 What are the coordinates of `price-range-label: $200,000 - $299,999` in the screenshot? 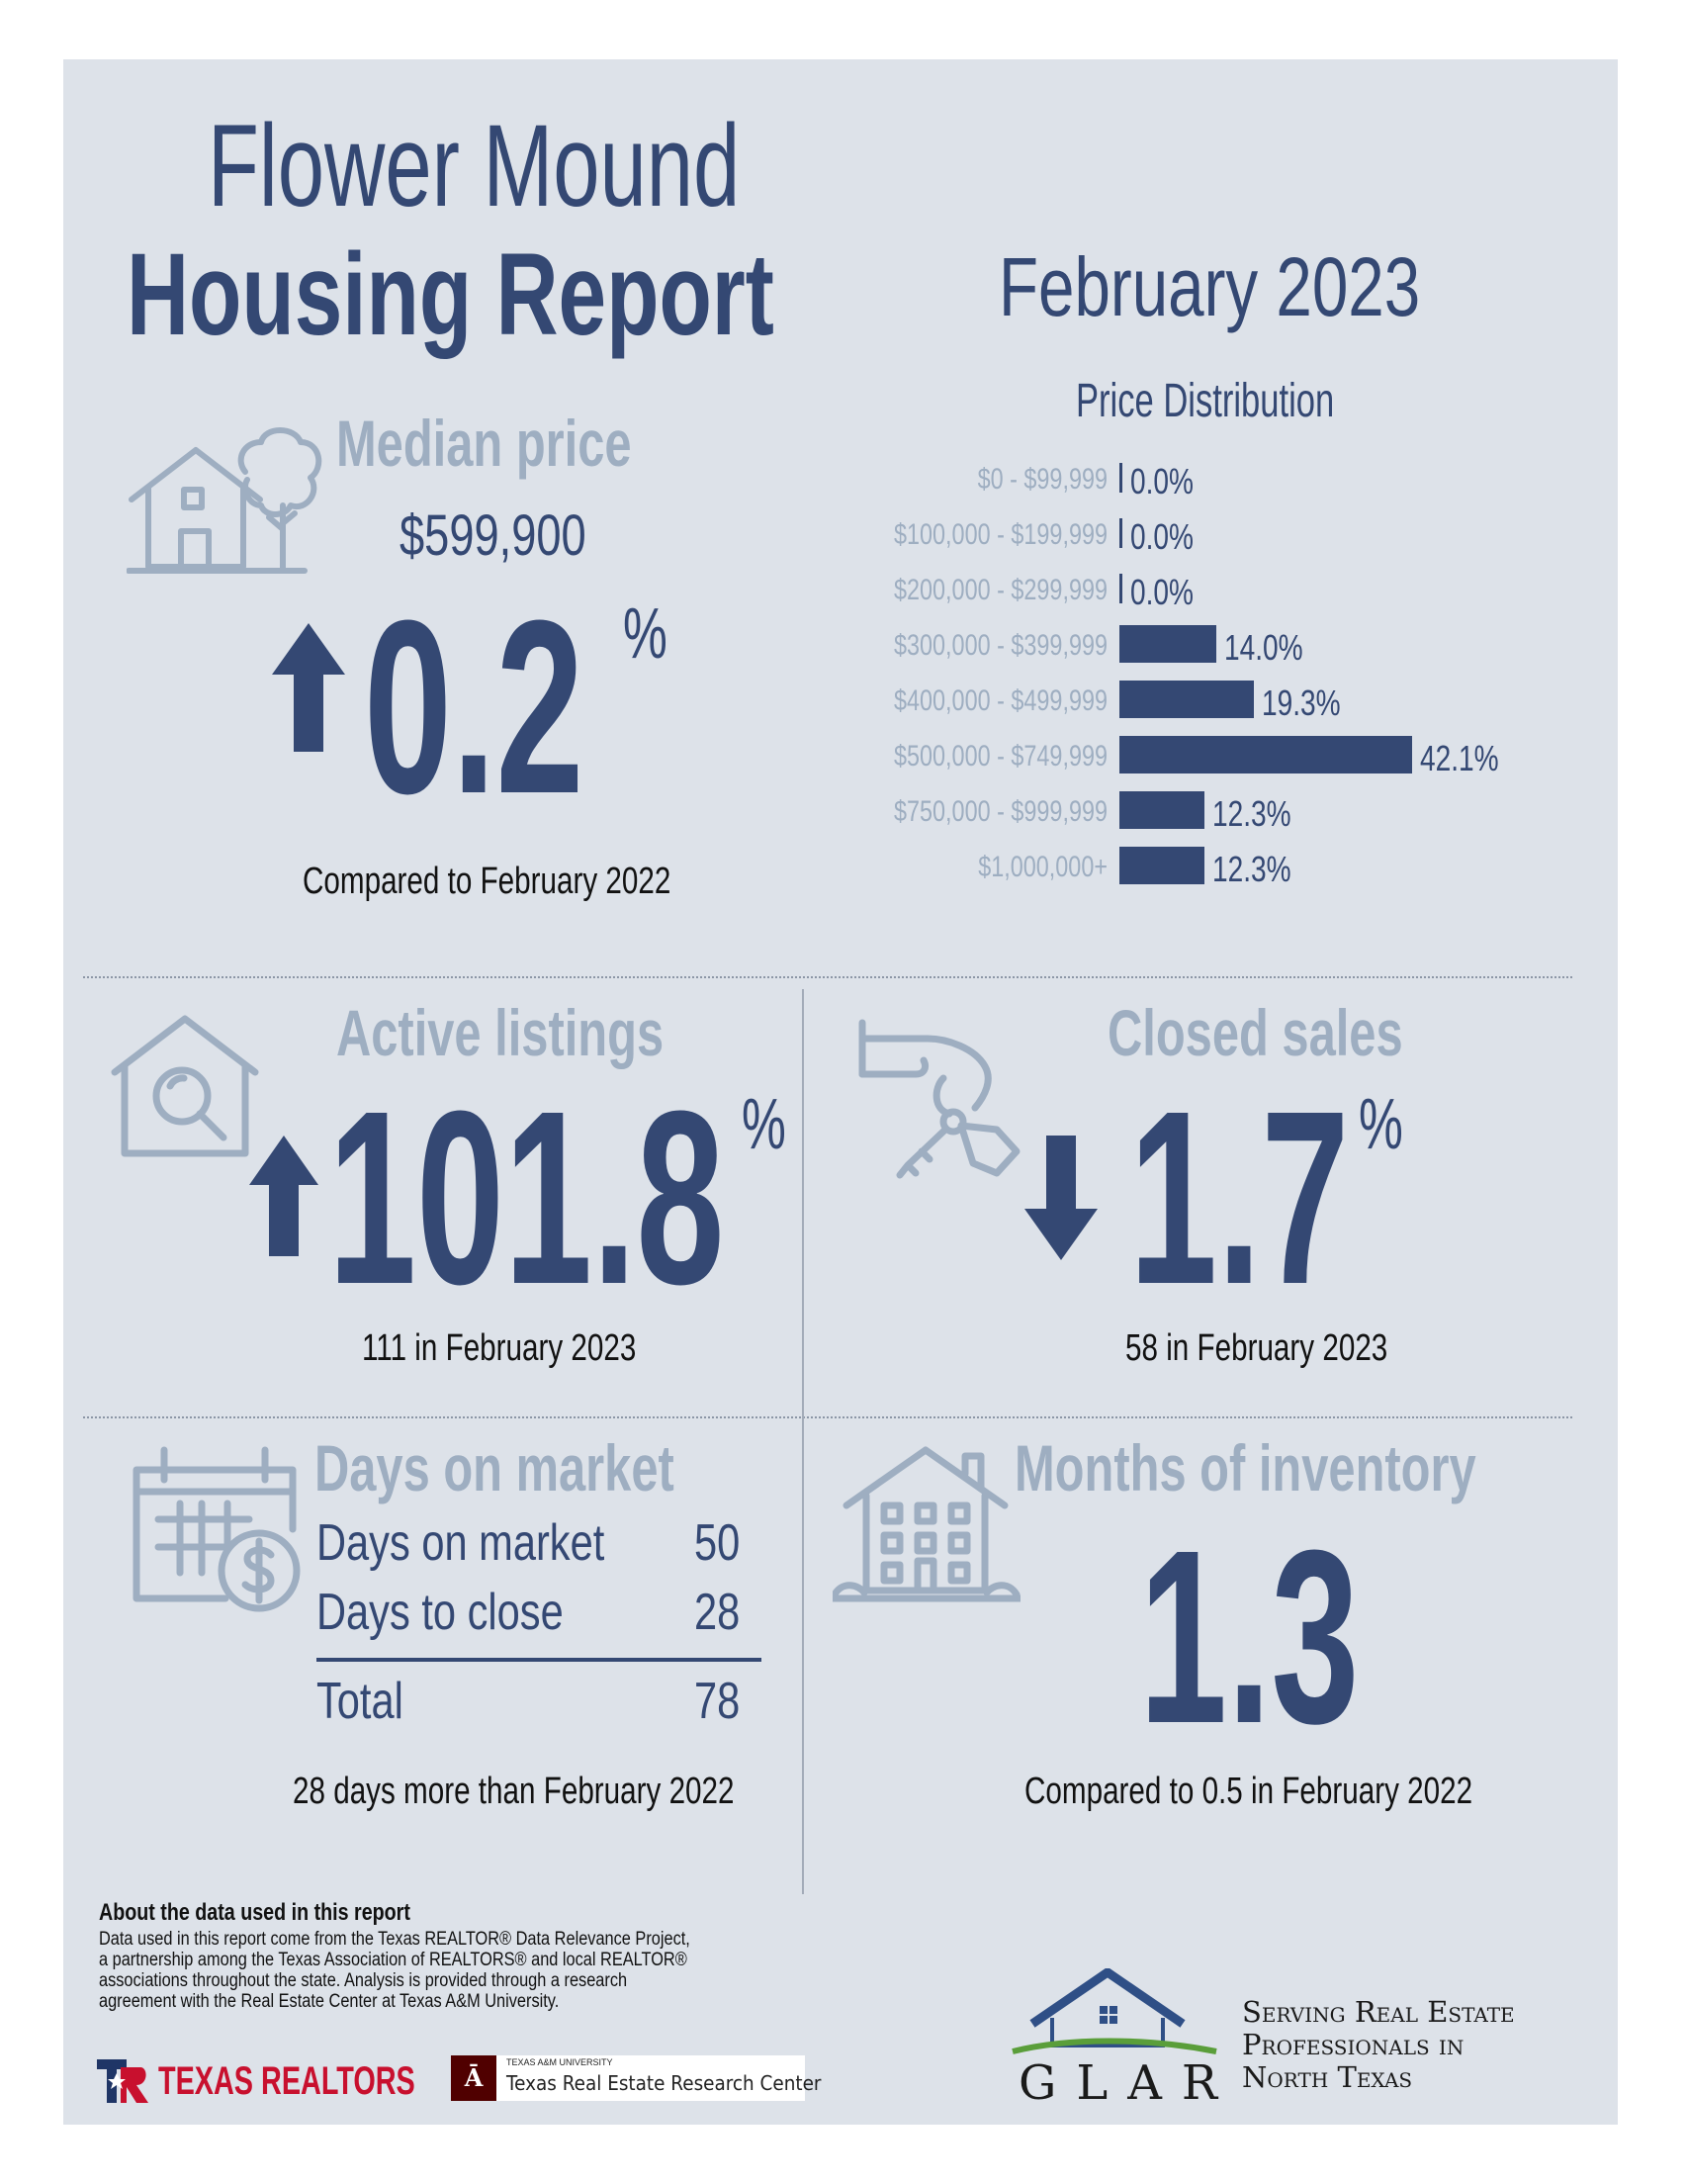 It's located at (1001, 590).